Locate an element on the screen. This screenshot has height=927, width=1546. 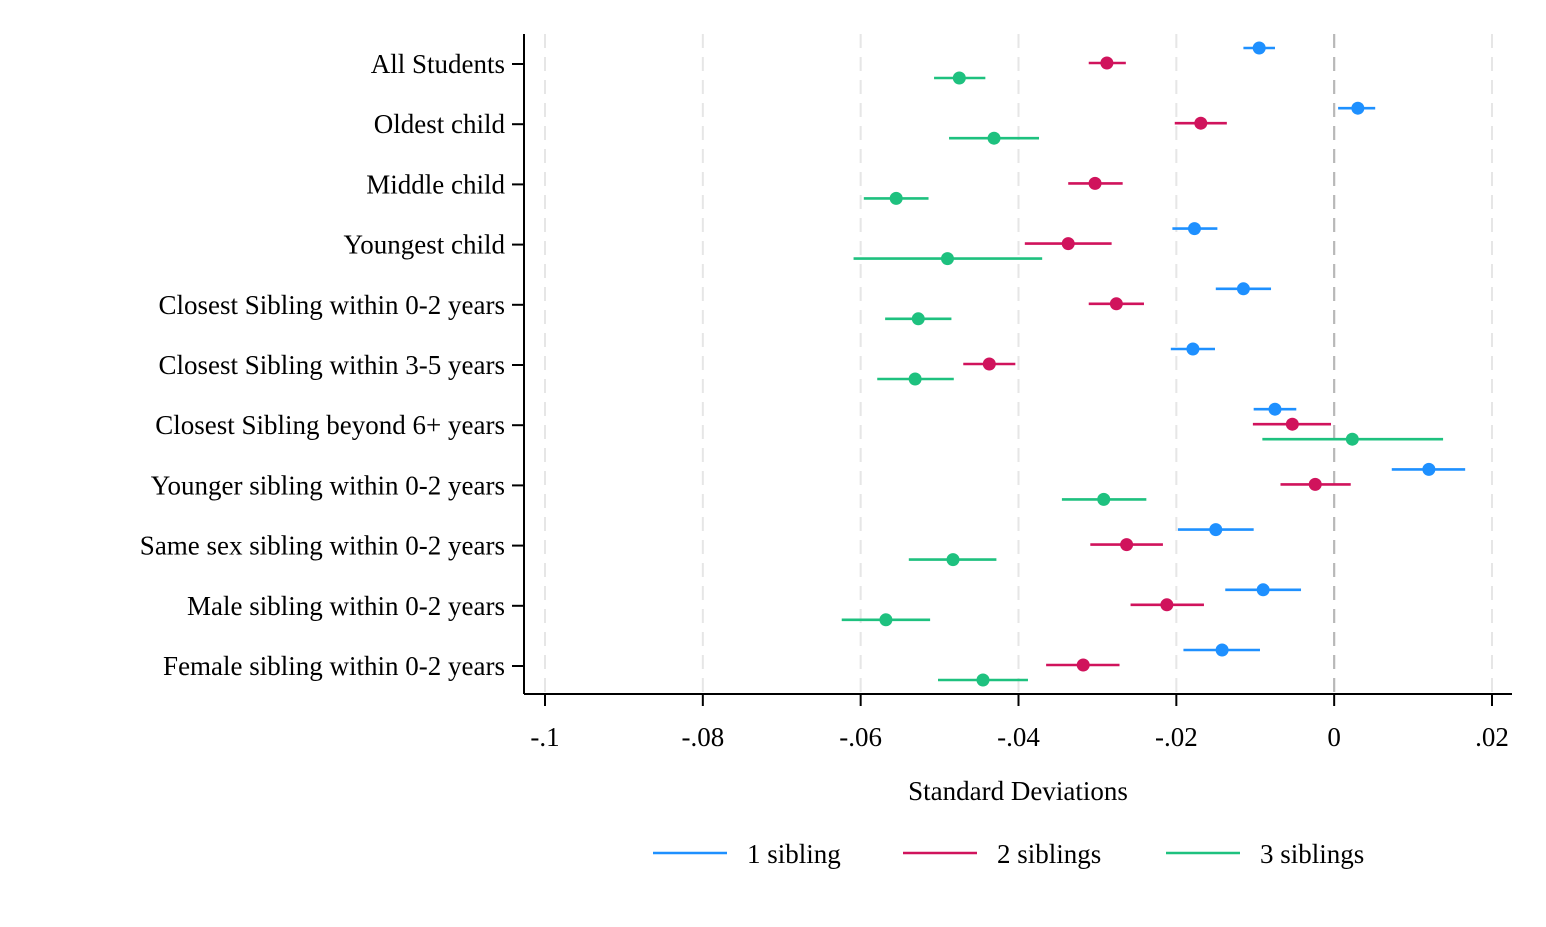
category-label-youngest-child: Youngest child is located at coordinates (424, 245).